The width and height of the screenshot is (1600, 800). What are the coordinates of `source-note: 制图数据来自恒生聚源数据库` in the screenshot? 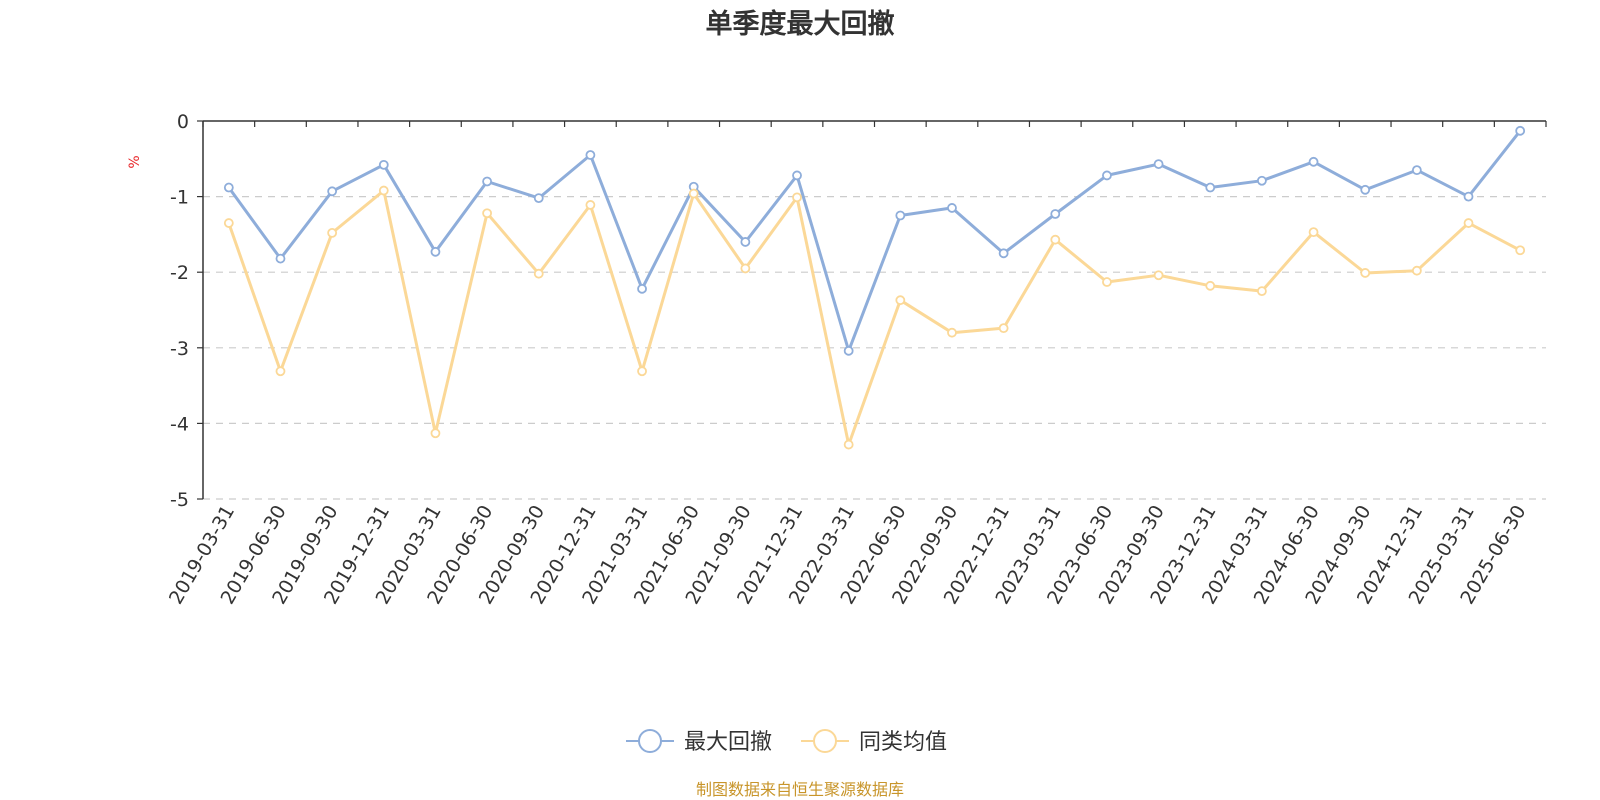 It's located at (799, 789).